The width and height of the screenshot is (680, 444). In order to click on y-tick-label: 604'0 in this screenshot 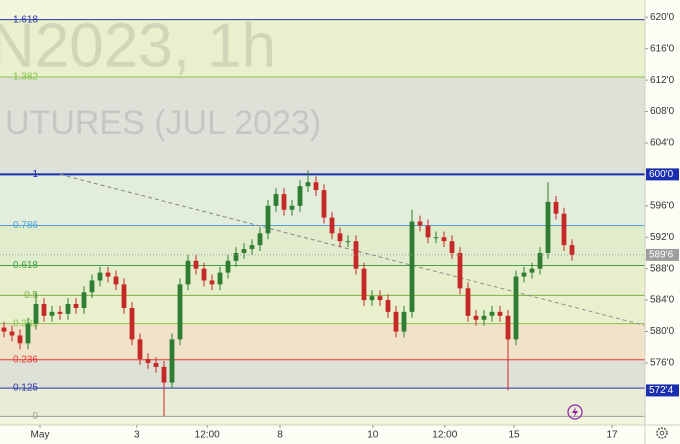, I will do `click(662, 143)`.